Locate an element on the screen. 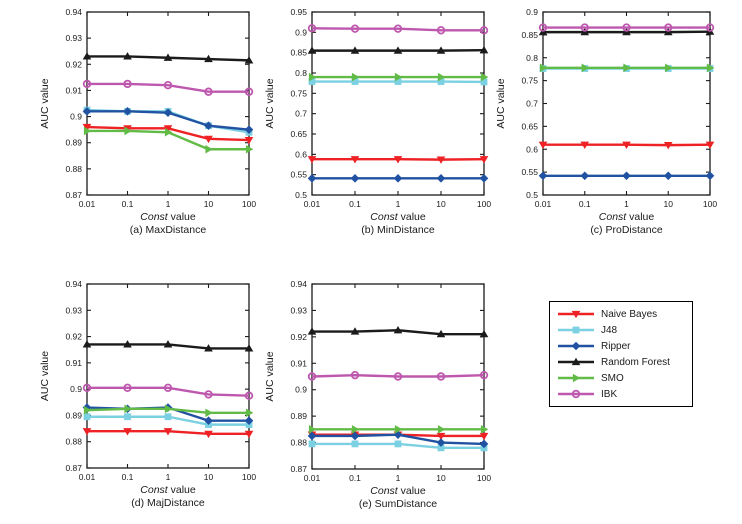 This screenshot has height=524, width=742. subplot-caption: (a) MaxDistance is located at coordinates (168, 230).